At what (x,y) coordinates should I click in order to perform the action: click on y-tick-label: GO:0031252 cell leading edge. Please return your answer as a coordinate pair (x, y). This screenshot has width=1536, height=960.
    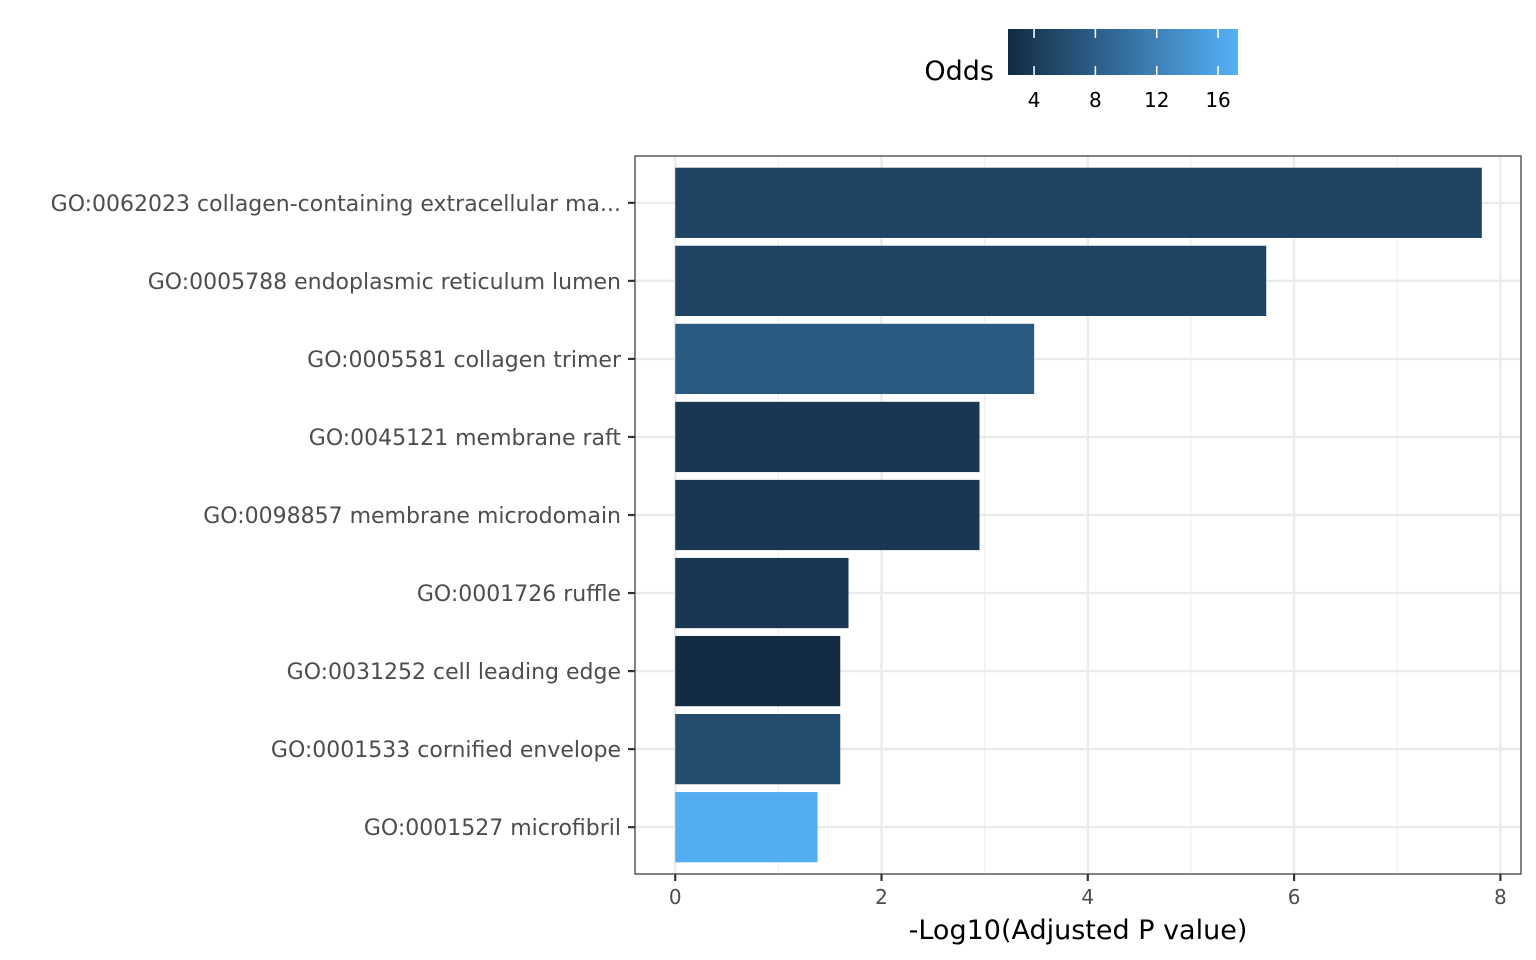
    Looking at the image, I should click on (454, 672).